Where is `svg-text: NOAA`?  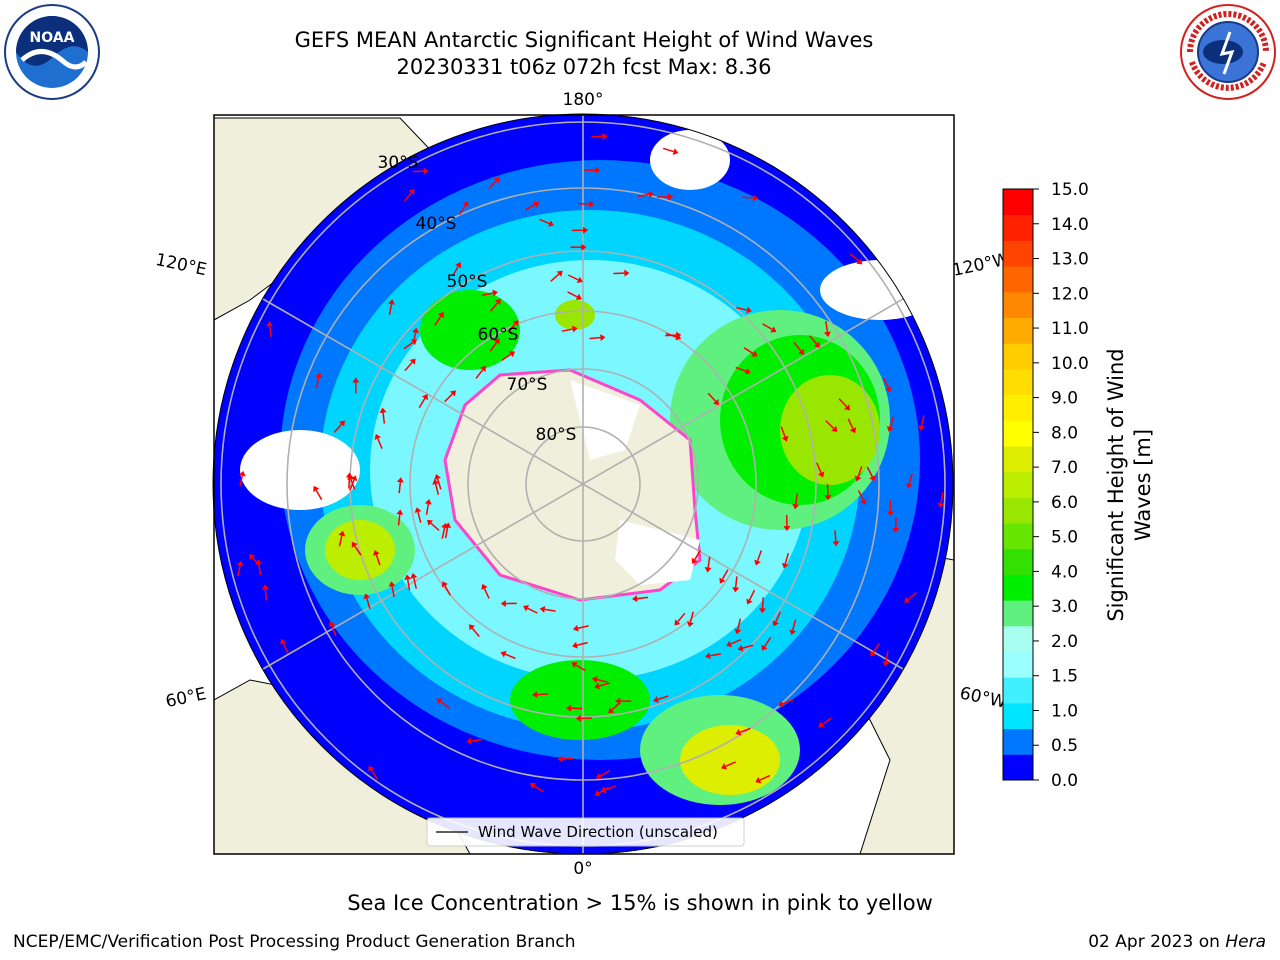 svg-text: NOAA is located at coordinates (52, 38).